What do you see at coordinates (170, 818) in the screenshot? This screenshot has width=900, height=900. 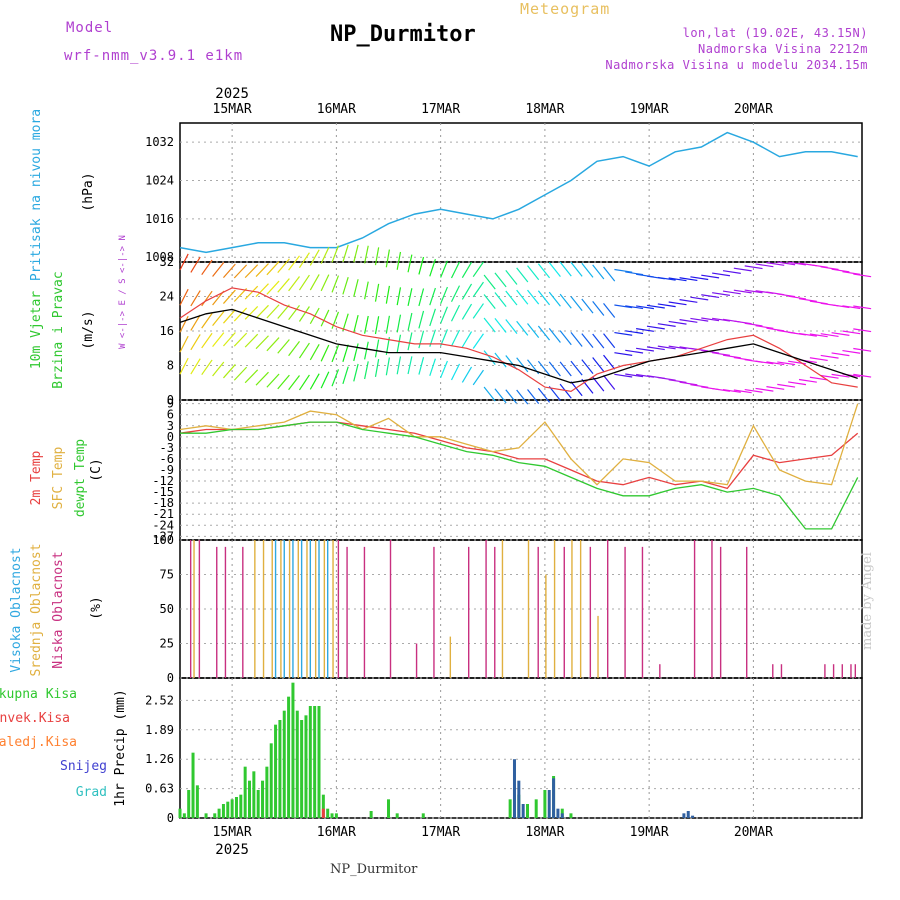 I see `ytick-label: 0` at bounding box center [170, 818].